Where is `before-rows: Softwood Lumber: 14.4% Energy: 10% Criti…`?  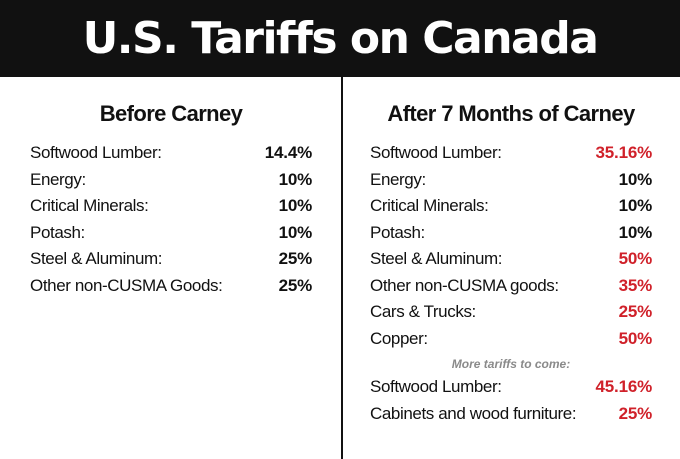 before-rows: Softwood Lumber: 14.4% Energy: 10% Criti… is located at coordinates (171, 222).